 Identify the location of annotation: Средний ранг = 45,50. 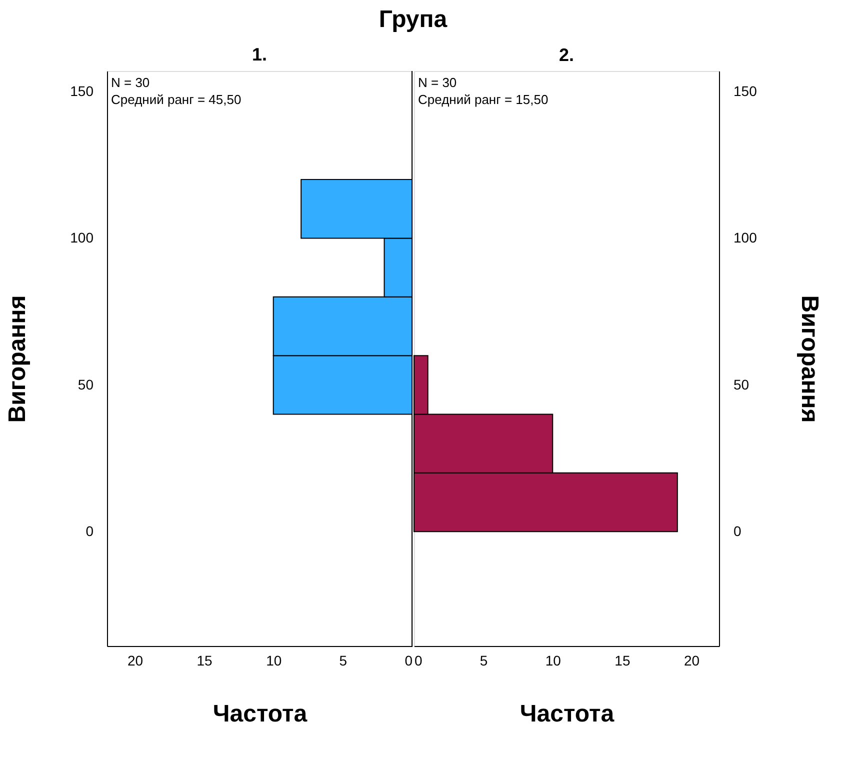
(176, 99).